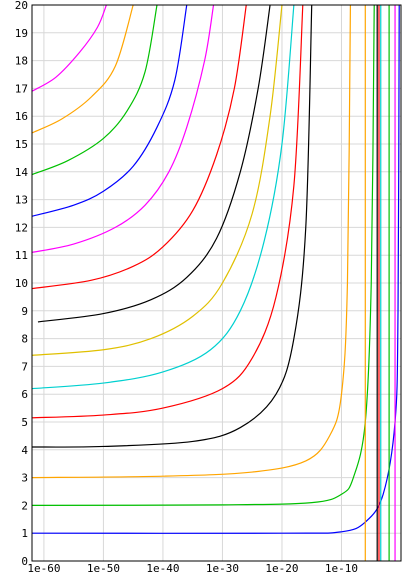  What do you see at coordinates (21, 61) in the screenshot?
I see `y-tick-label: 18` at bounding box center [21, 61].